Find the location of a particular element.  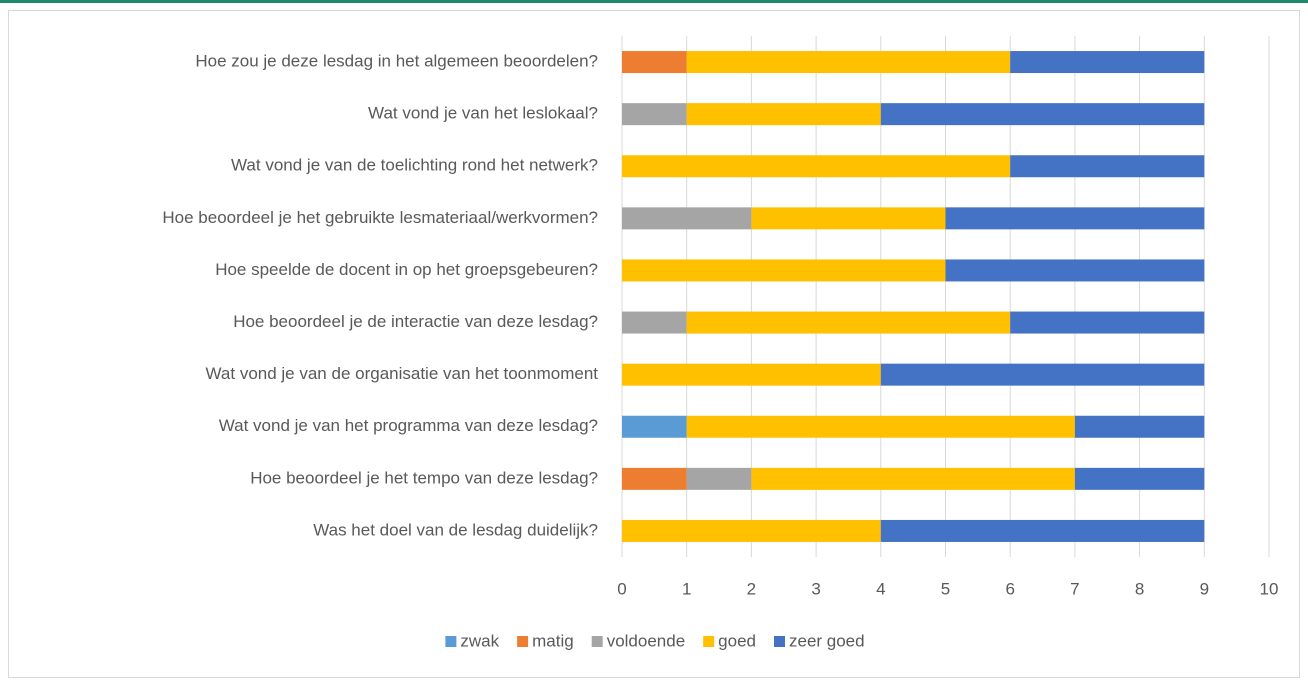

x-tick-label: 4 is located at coordinates (880, 588).